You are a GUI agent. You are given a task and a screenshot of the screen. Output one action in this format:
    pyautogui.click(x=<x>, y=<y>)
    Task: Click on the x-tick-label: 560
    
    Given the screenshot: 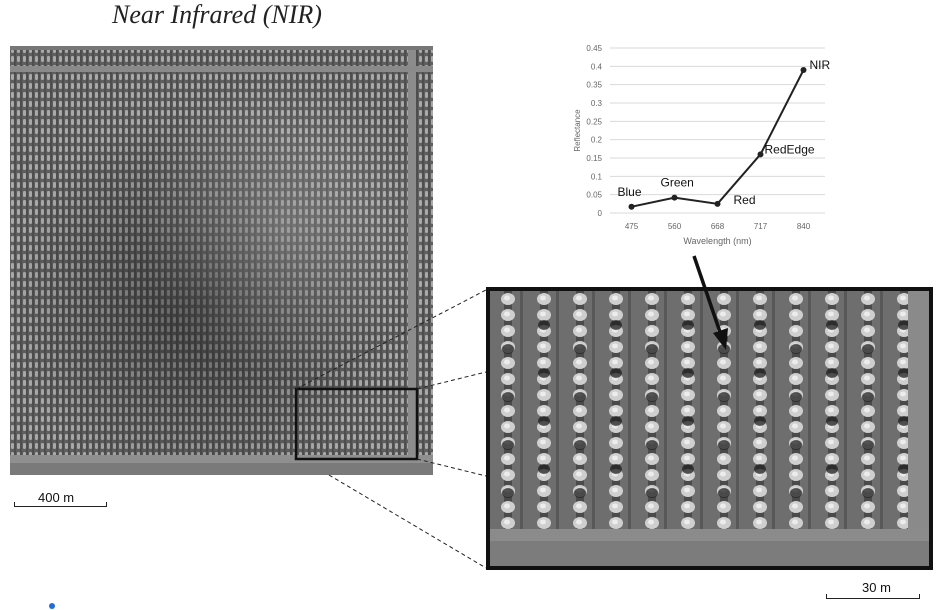 What is the action you would take?
    pyautogui.click(x=675, y=226)
    